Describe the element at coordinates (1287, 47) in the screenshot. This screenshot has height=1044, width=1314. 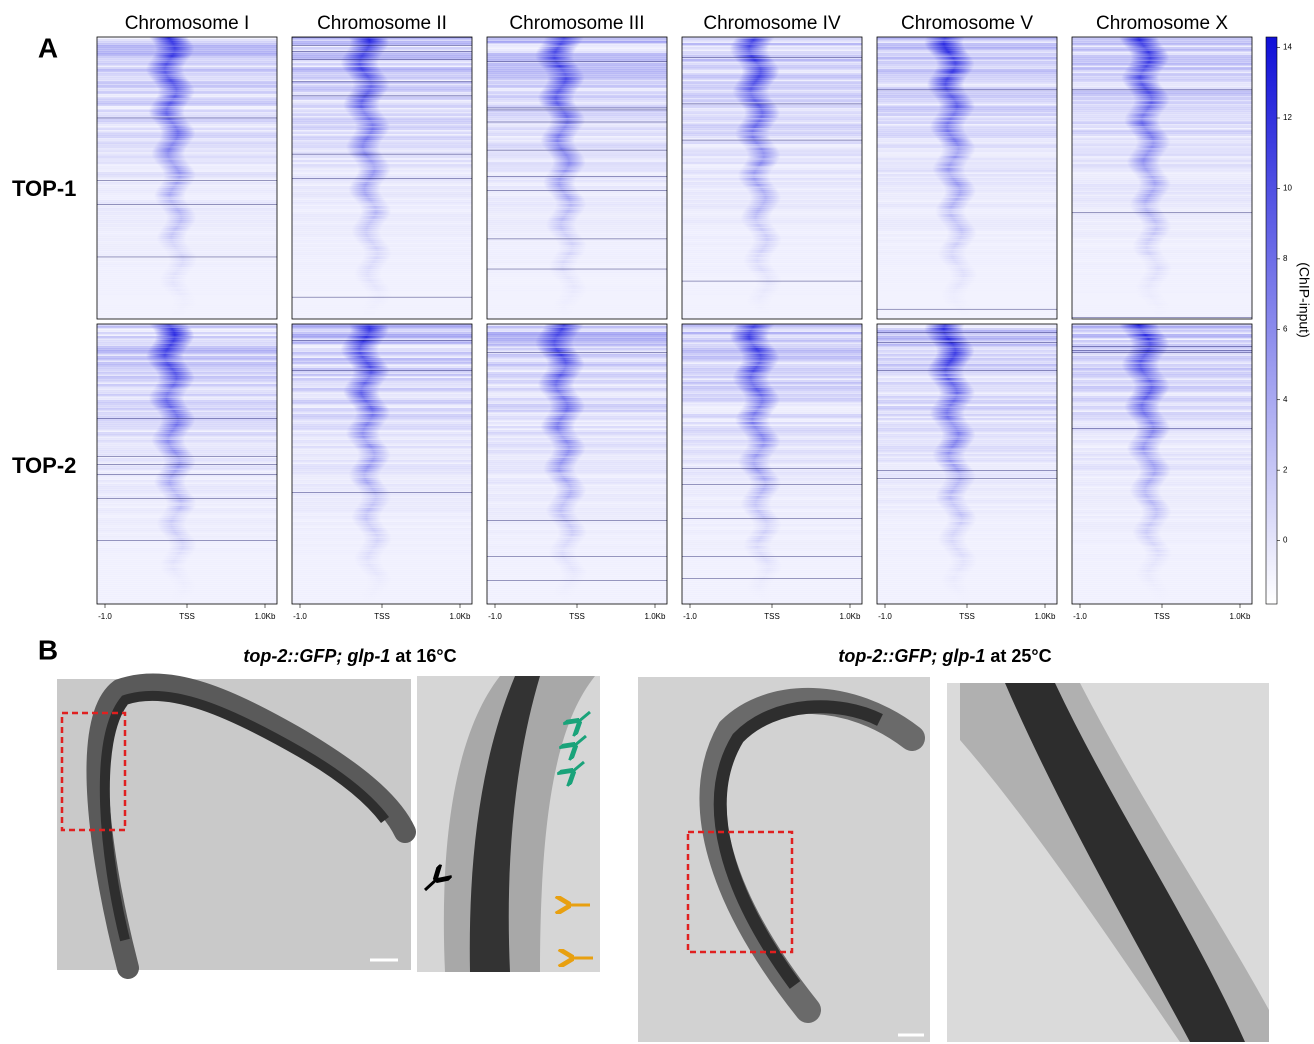
I see `colorbar-tick-label: 14` at that location.